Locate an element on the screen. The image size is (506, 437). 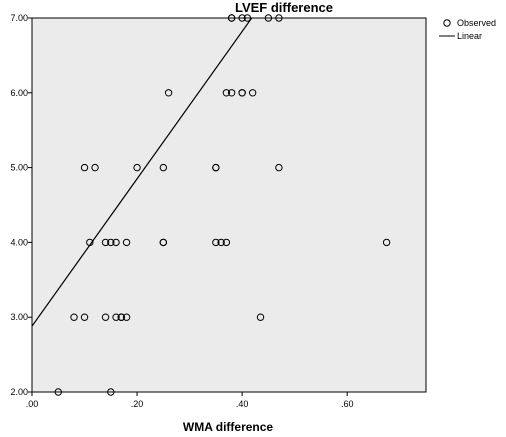
y-tick-label: 2.00 is located at coordinates (19, 392).